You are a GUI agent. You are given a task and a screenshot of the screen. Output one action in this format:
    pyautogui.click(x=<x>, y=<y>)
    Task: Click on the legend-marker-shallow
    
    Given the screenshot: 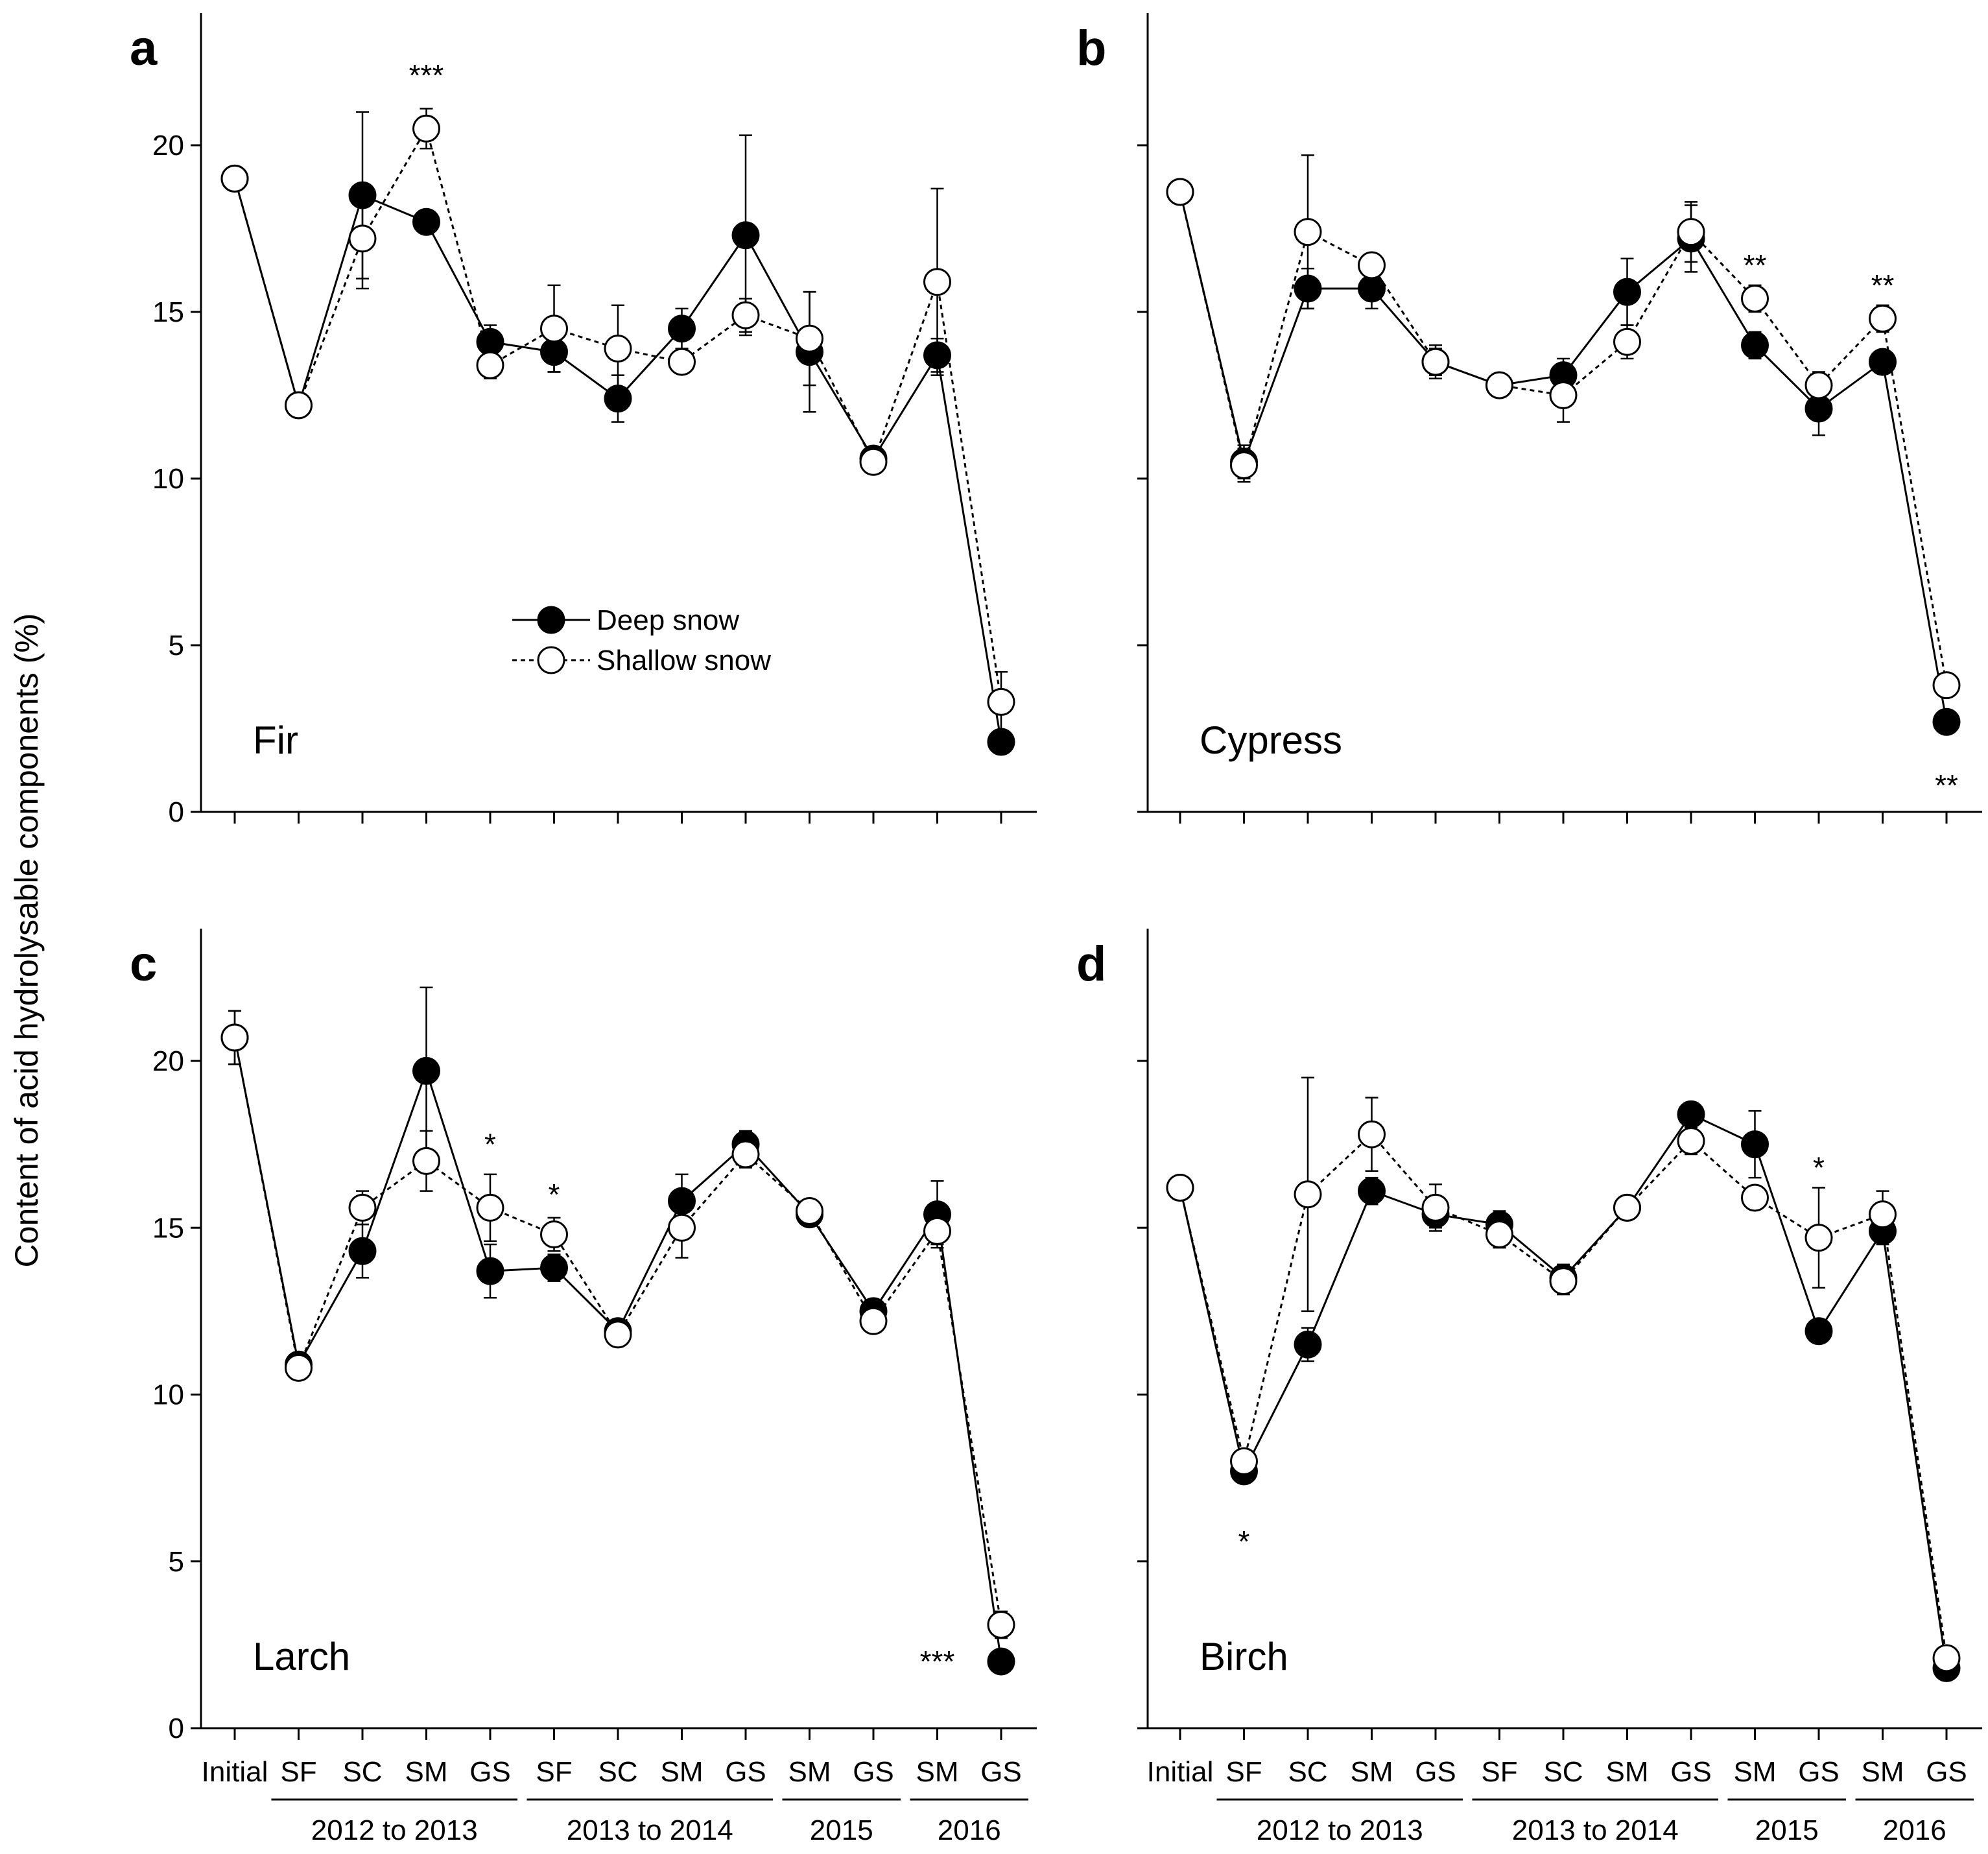 What is the action you would take?
    pyautogui.click(x=551, y=660)
    